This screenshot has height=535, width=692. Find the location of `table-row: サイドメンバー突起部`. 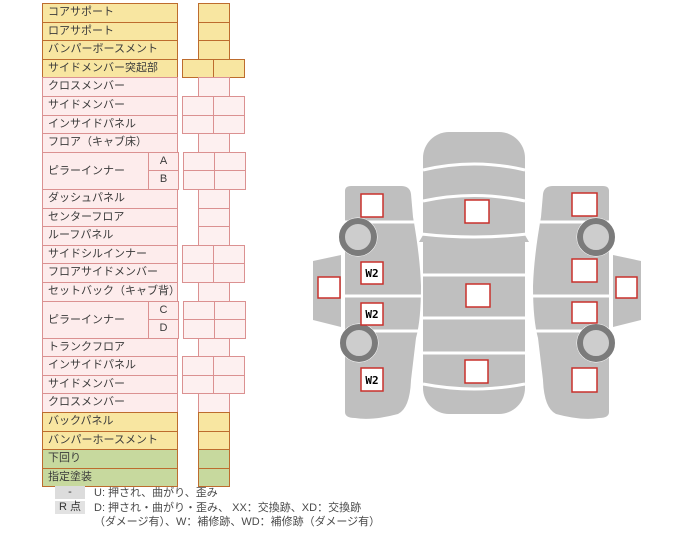

table-row: サイドメンバー突起部 is located at coordinates (144, 68).